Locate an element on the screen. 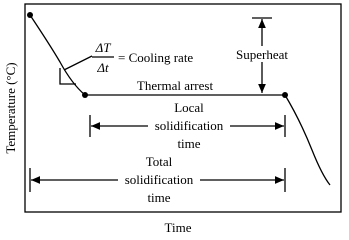  thermal-arrest-label: Thermal arrest is located at coordinates (175, 85).